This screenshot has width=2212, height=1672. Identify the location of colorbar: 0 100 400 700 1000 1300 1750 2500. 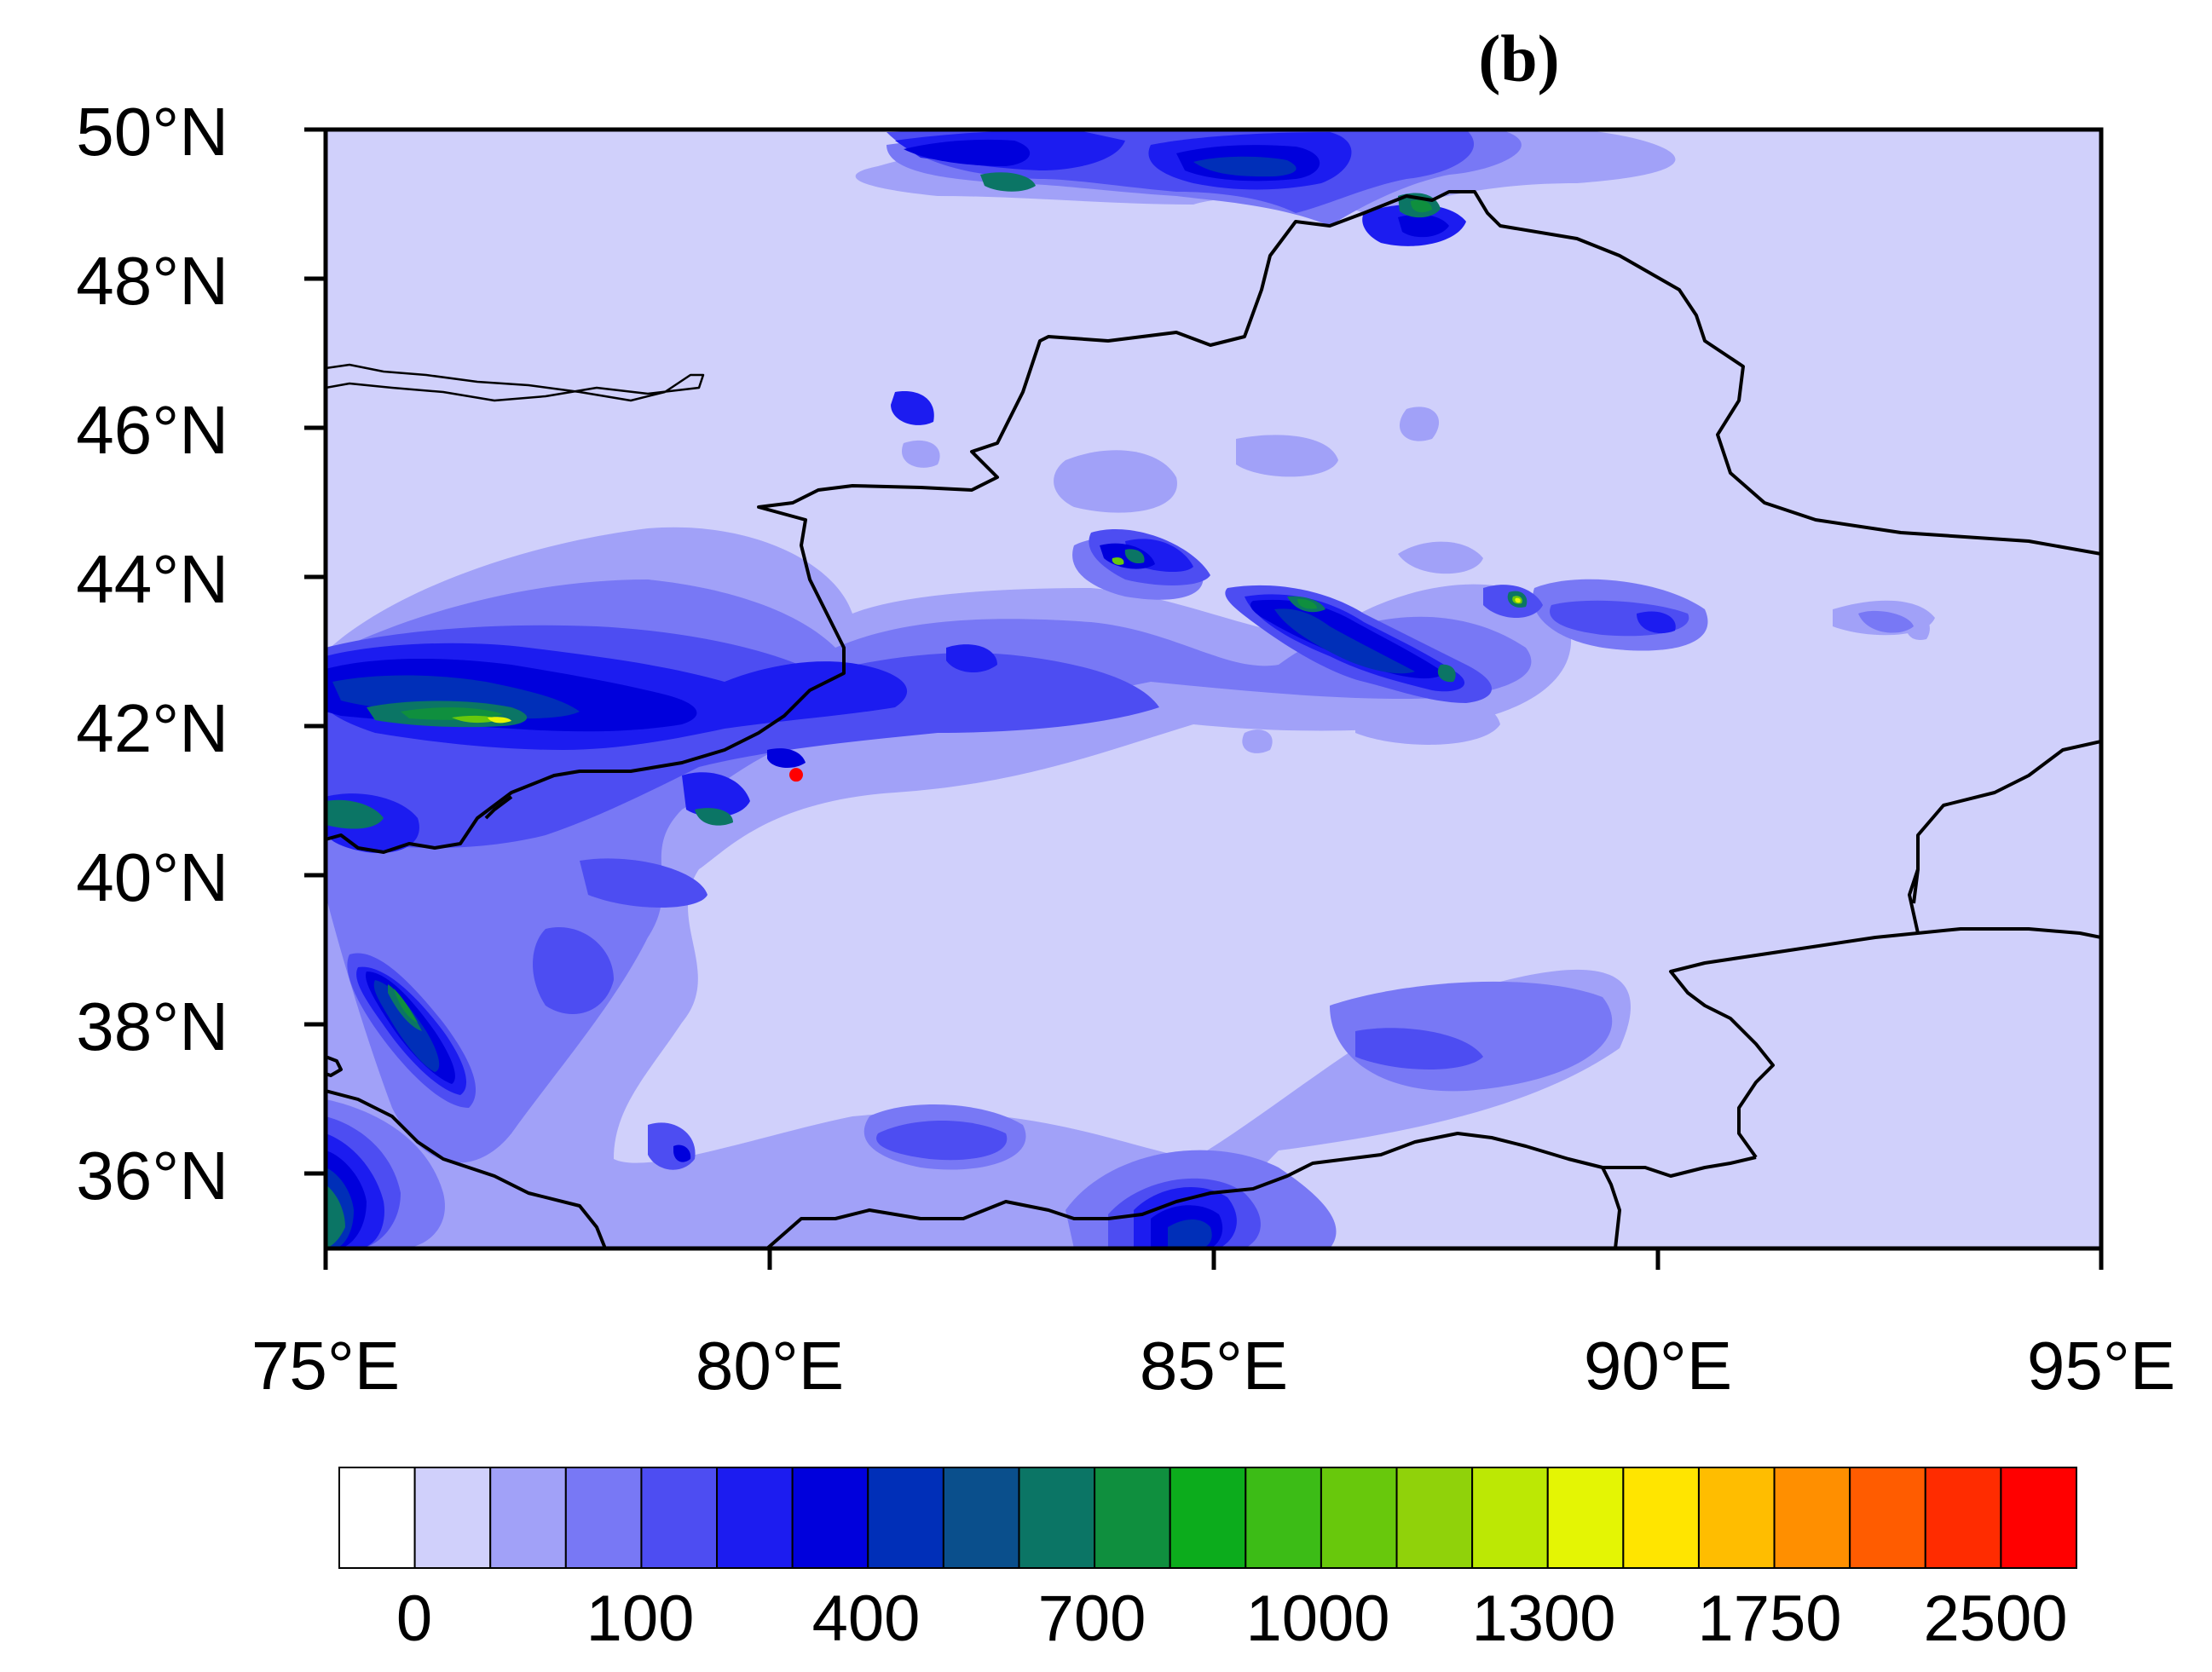
(1208, 1561).